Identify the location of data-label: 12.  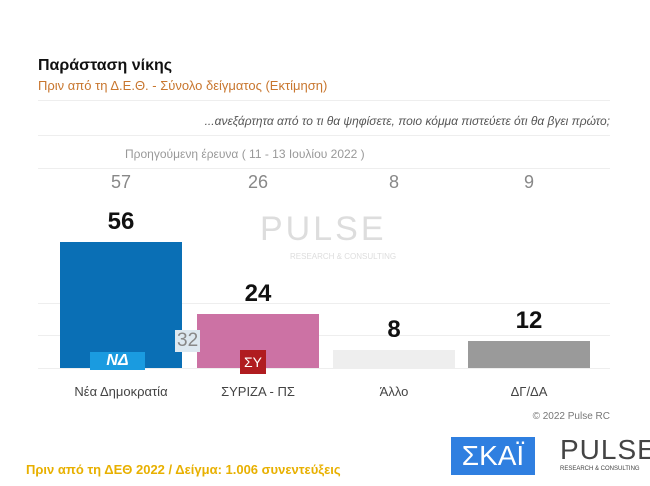
(529, 320).